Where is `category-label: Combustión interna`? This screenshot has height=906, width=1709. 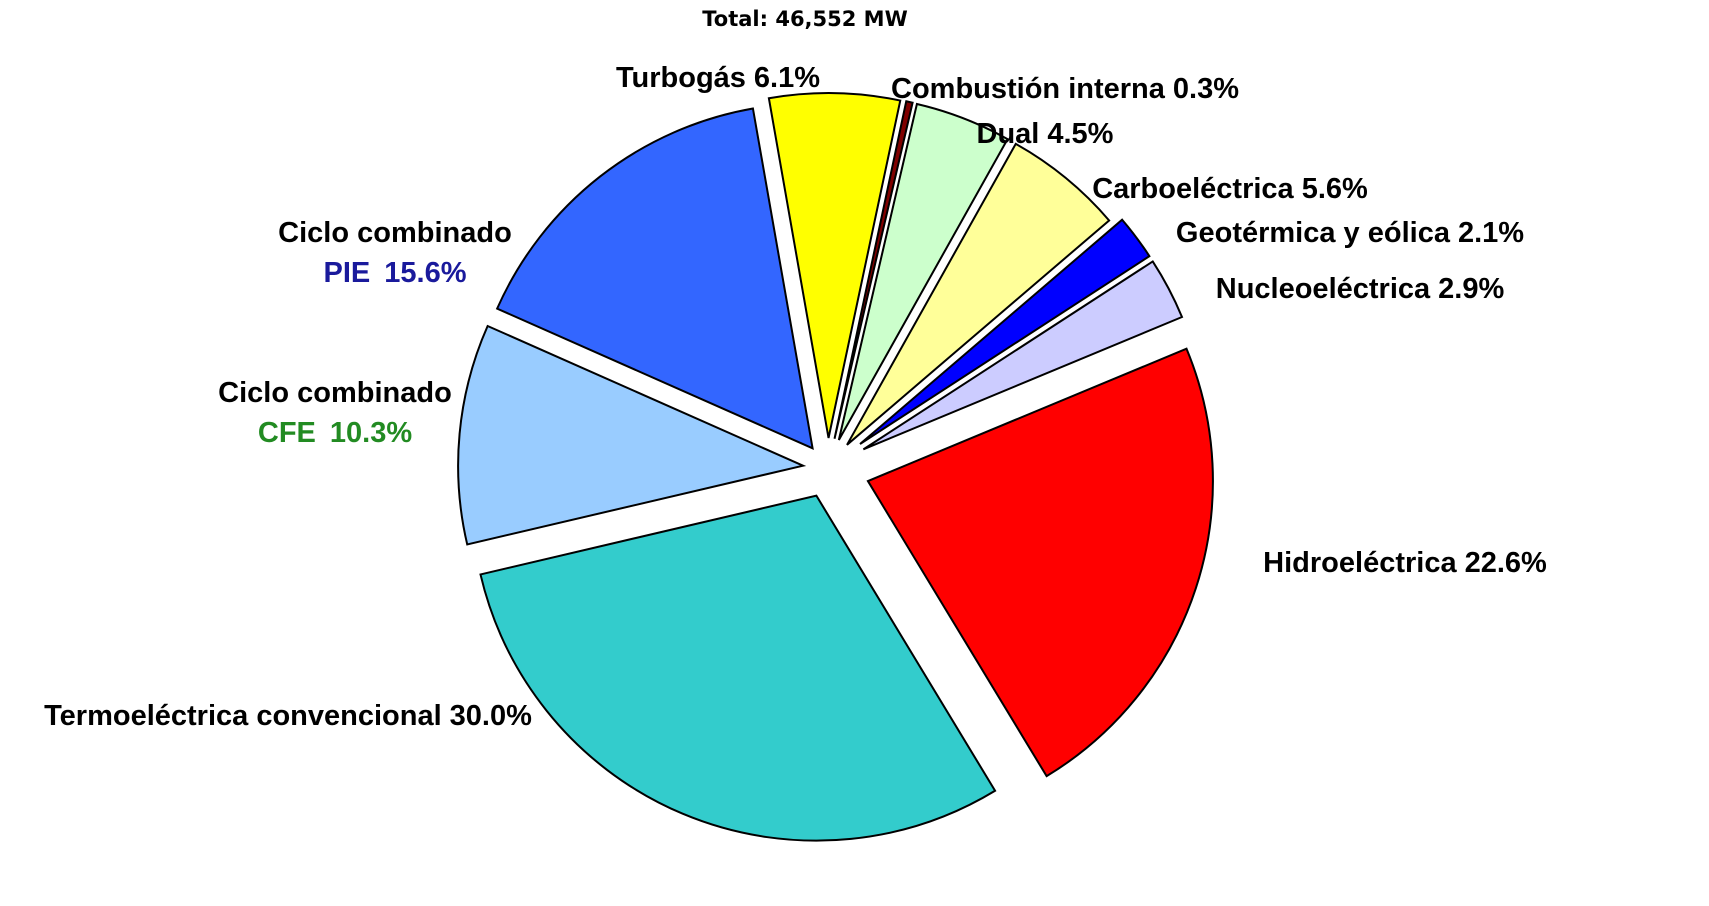 category-label: Combustión interna is located at coordinates (1028, 89).